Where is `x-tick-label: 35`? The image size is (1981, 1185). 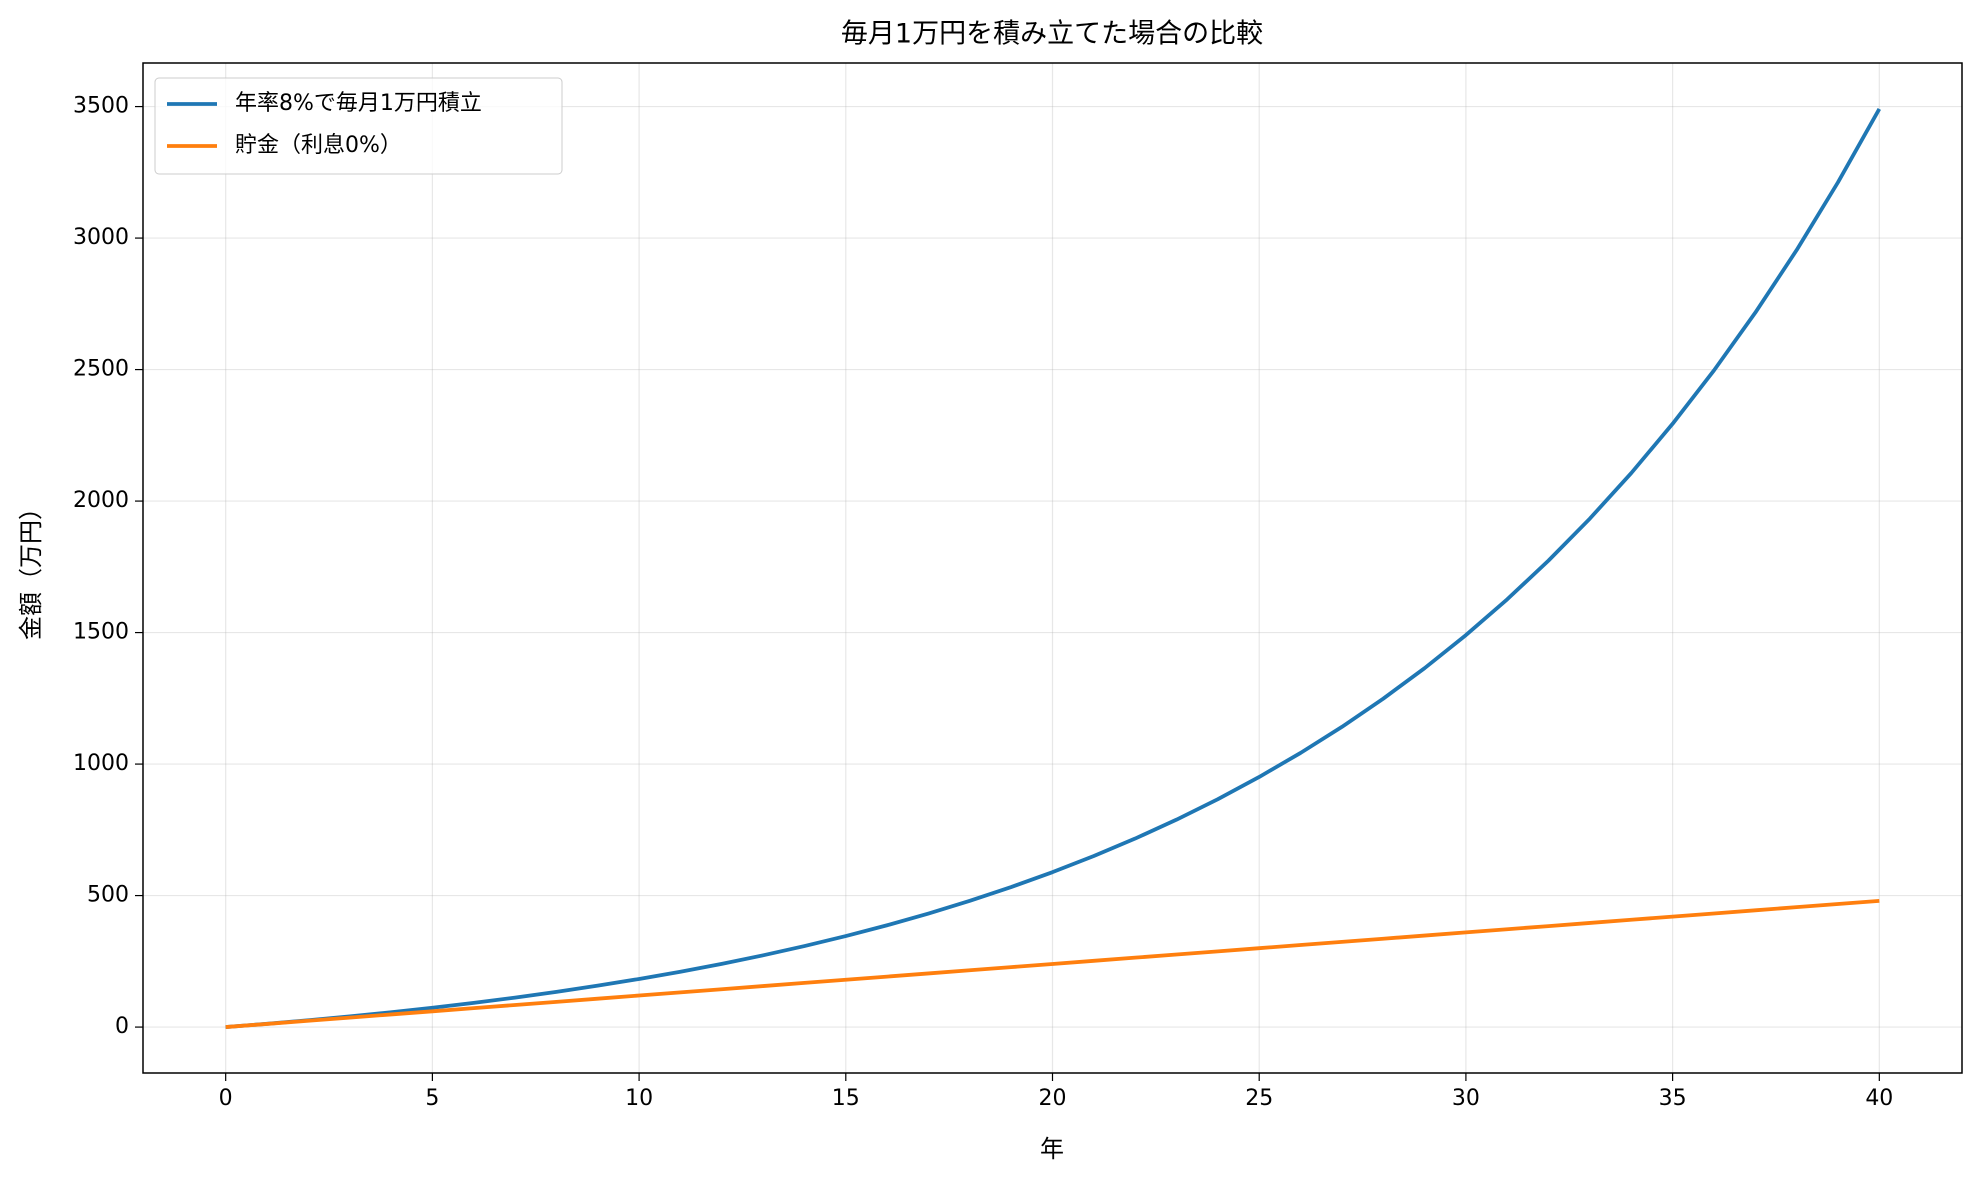
x-tick-label: 35 is located at coordinates (1673, 1098).